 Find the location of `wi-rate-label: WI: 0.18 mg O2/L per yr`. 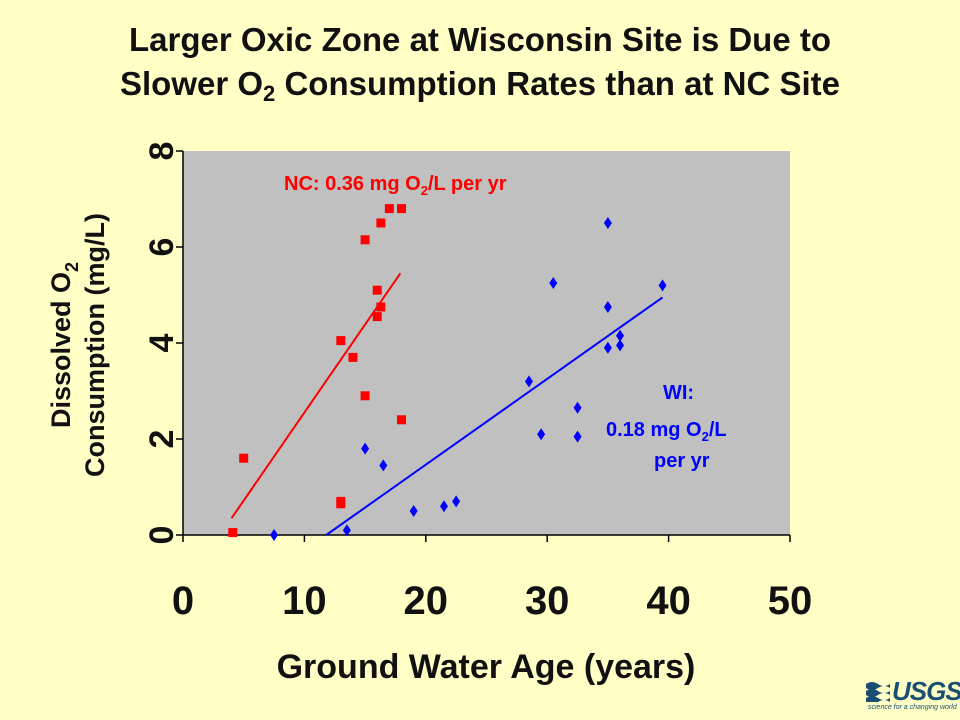

wi-rate-label: WI: 0.18 mg O2/L per yr is located at coordinates (666, 427).